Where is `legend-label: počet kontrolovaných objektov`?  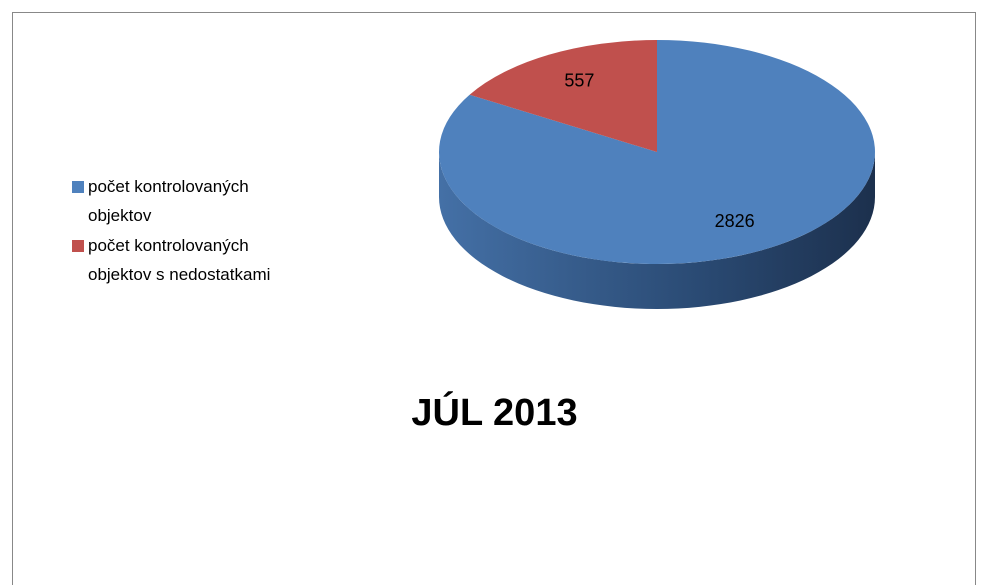 legend-label: počet kontrolovaných objektov is located at coordinates (168, 201).